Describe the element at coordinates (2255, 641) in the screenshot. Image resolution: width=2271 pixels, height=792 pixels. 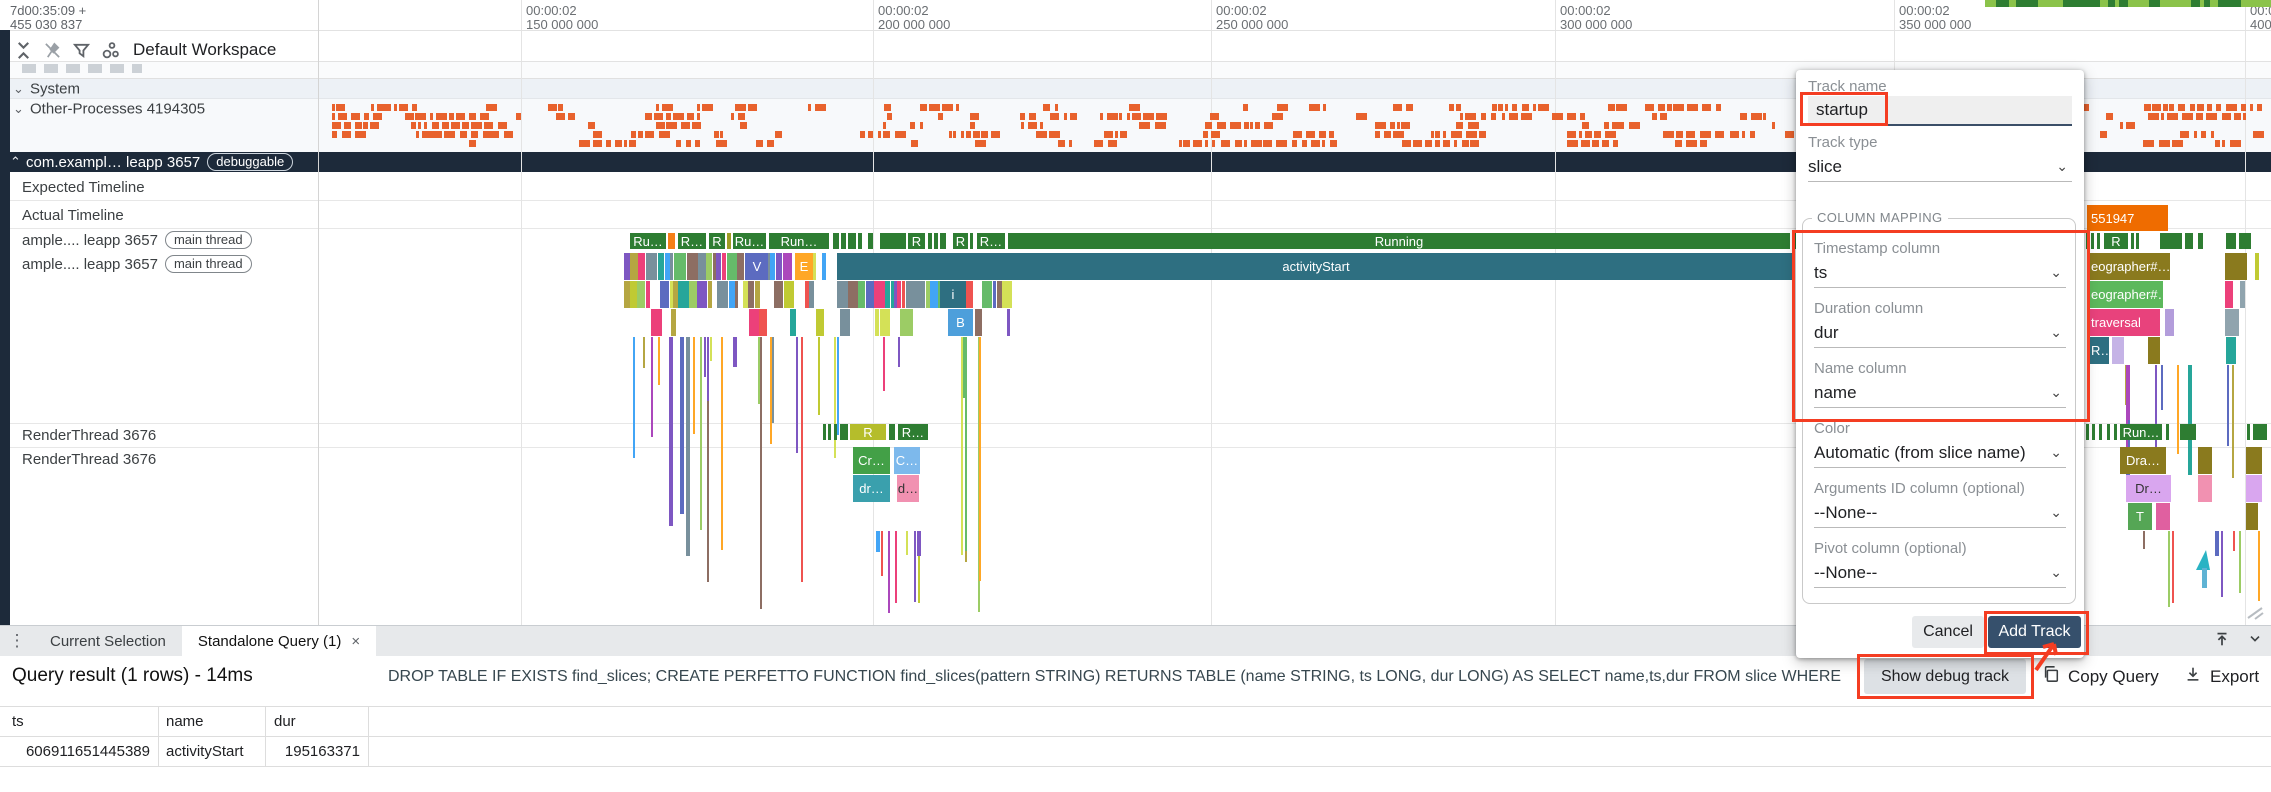
I see `collapse-panel-icon` at that location.